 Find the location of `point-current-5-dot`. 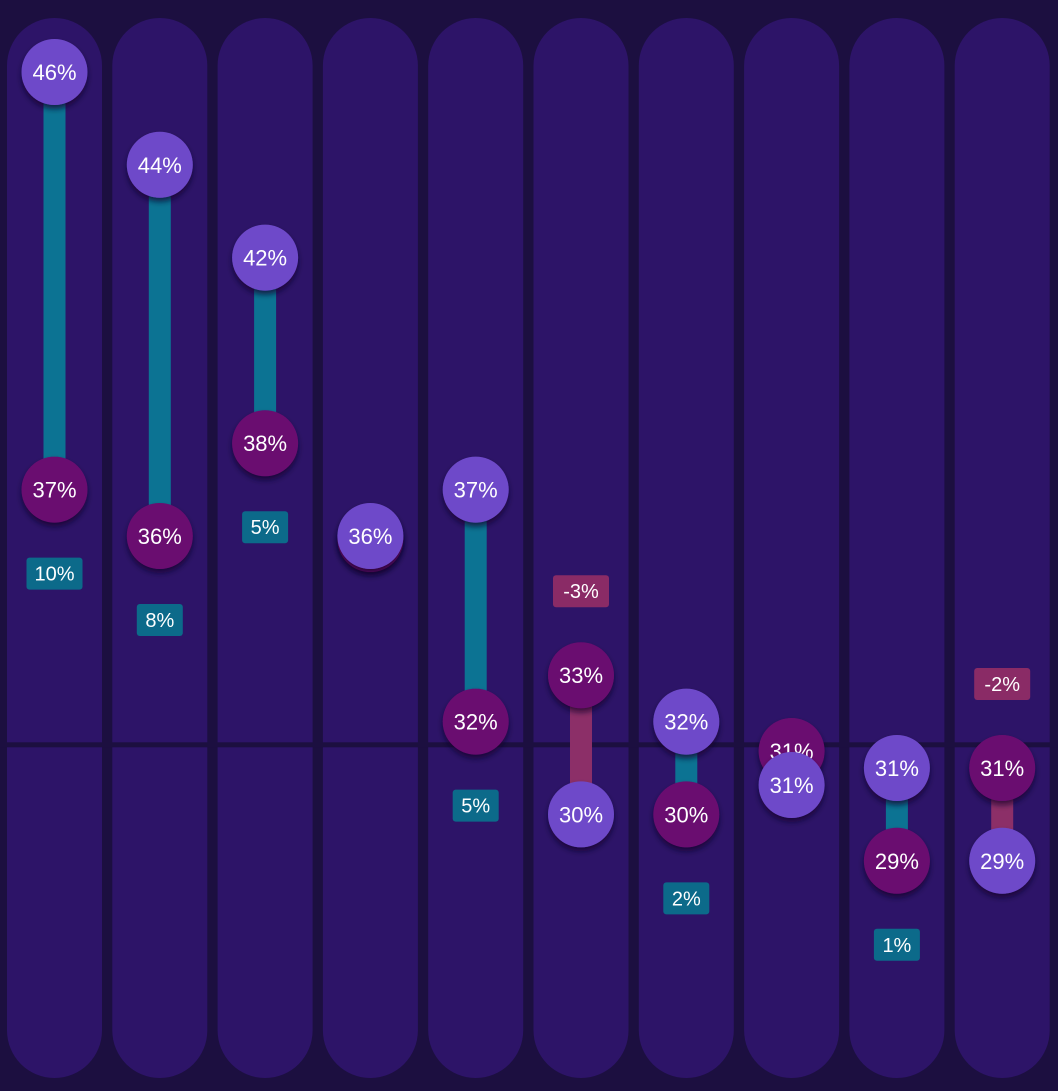

point-current-5-dot is located at coordinates (475, 489).